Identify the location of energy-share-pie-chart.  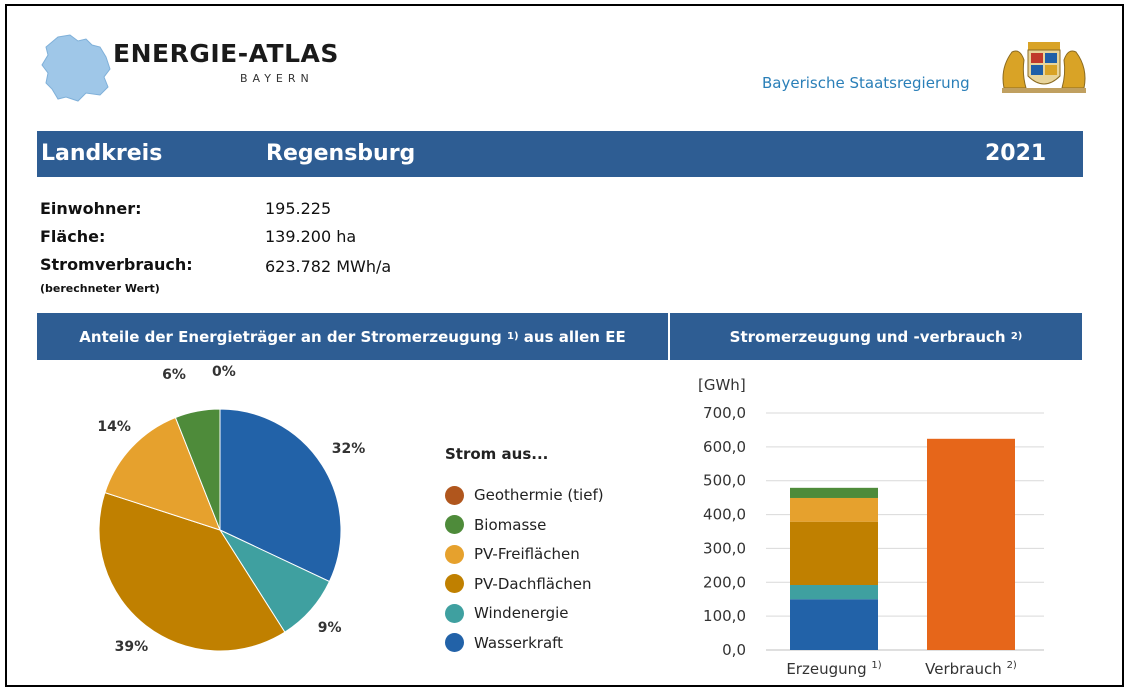
(220, 530).